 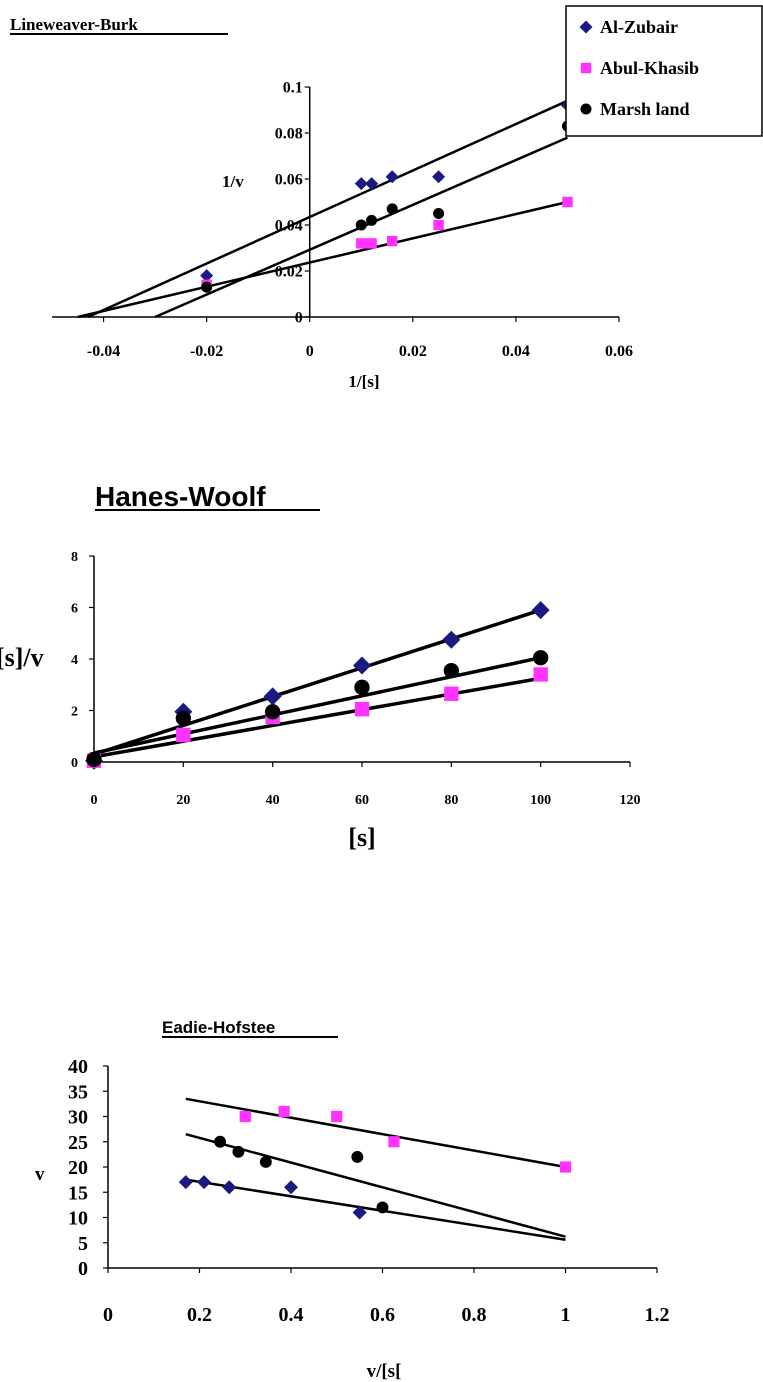 I want to click on legend-marker, so click(x=586, y=27).